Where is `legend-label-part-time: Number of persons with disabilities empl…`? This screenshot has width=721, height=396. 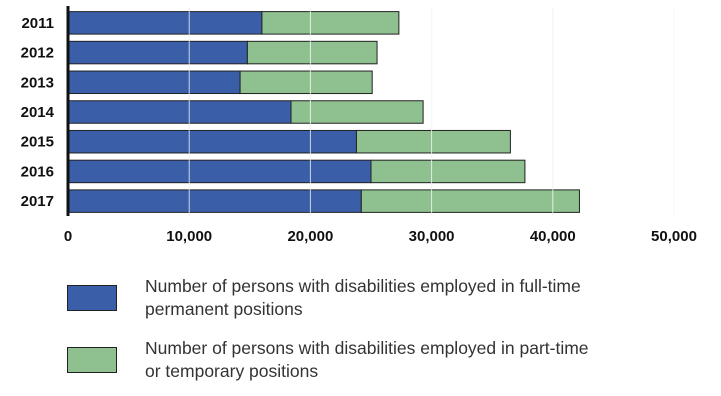
legend-label-part-time: Number of persons with disabilities empl… is located at coordinates (367, 359).